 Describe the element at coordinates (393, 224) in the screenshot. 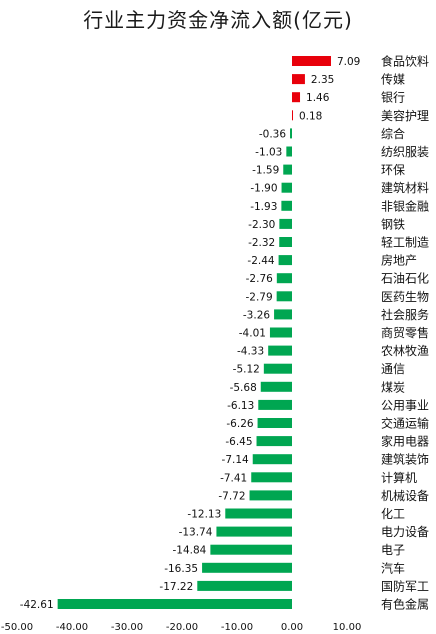

I see `category-label: 钢铁` at that location.